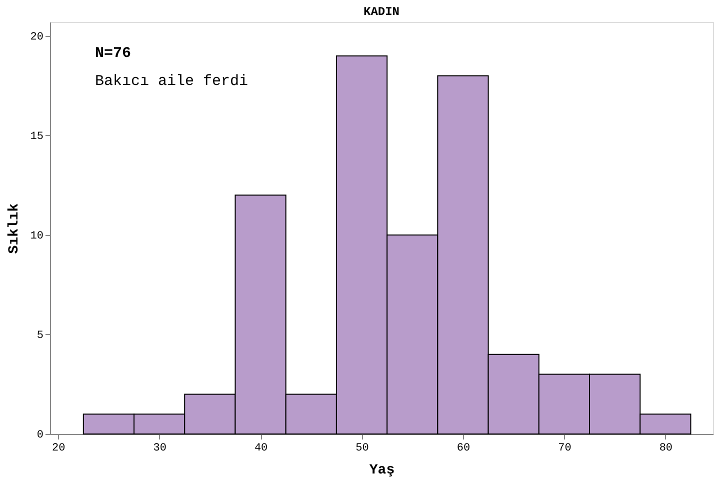 This screenshot has height=481, width=718. I want to click on x-tick-label: 40, so click(261, 448).